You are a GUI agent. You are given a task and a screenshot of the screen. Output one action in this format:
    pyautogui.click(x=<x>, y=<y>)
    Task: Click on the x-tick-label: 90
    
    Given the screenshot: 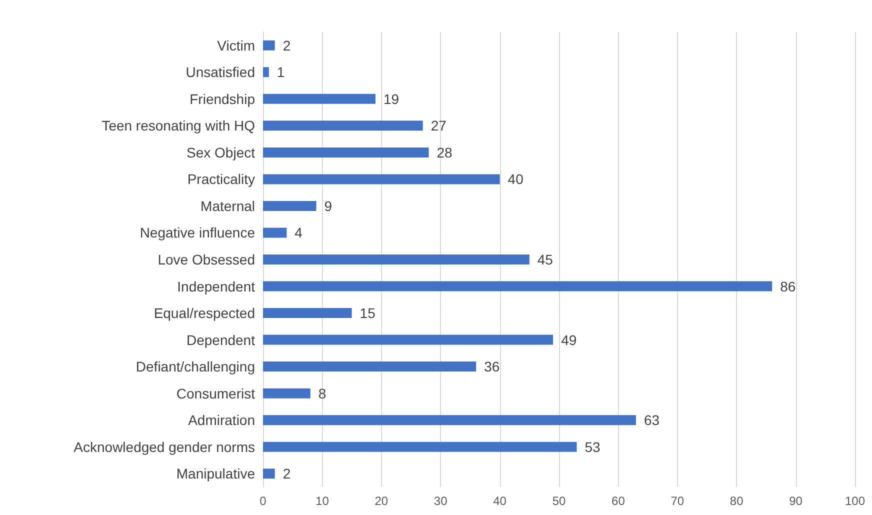 What is the action you would take?
    pyautogui.click(x=796, y=501)
    